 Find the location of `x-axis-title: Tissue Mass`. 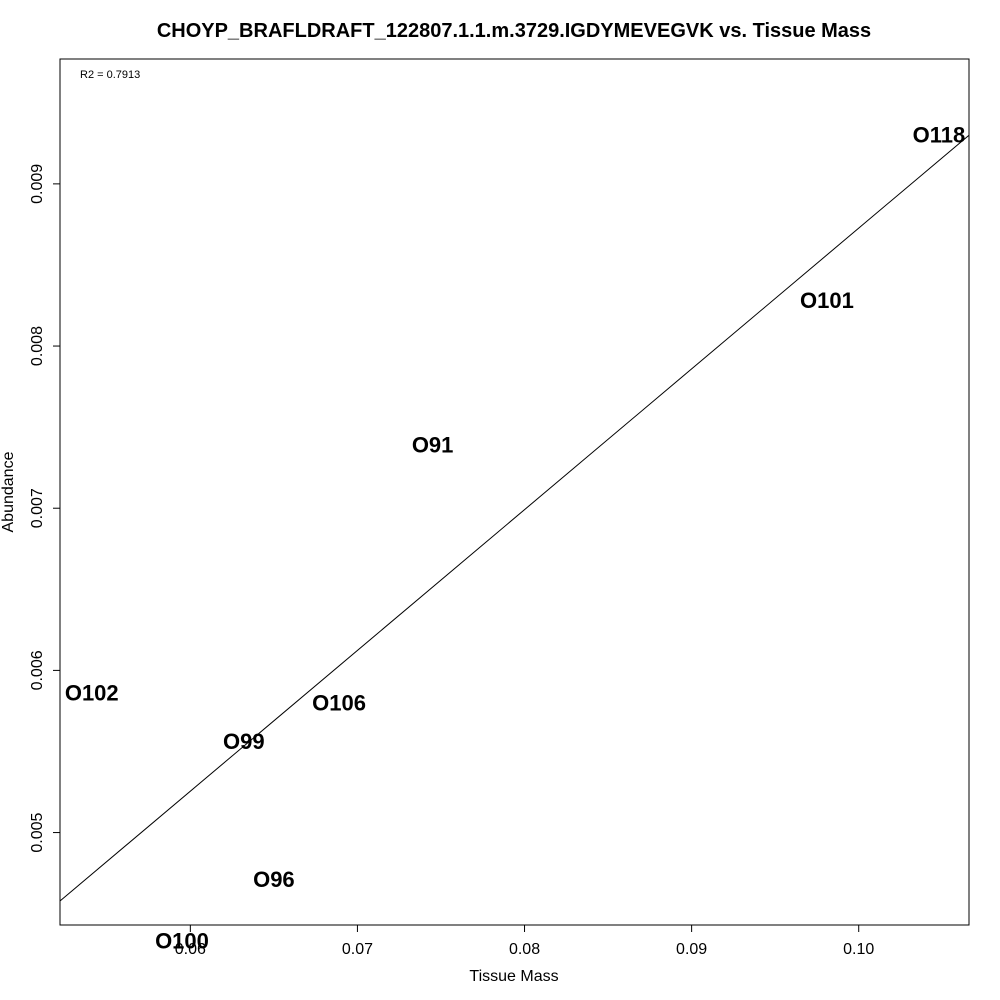

x-axis-title: Tissue Mass is located at coordinates (513, 976).